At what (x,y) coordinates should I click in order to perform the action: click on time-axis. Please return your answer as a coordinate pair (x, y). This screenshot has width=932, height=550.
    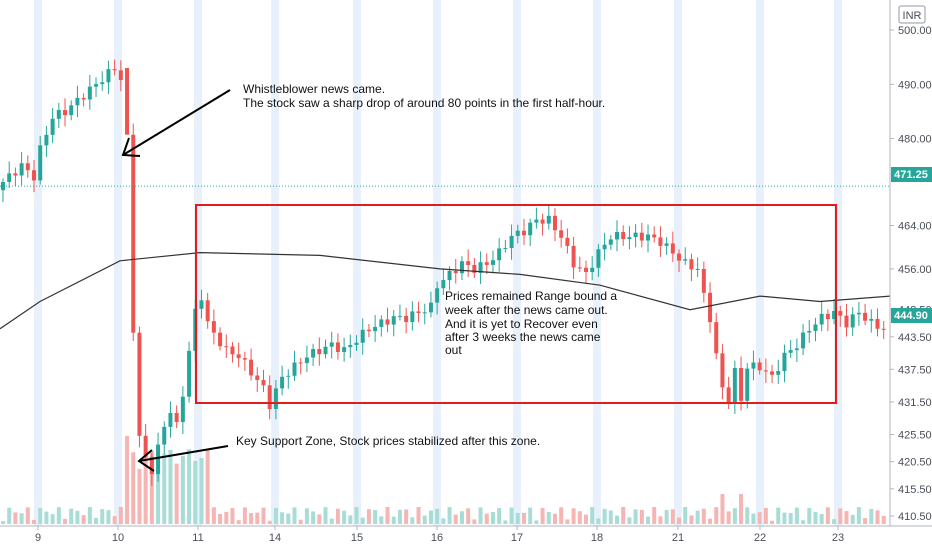
    Looking at the image, I should click on (466, 538).